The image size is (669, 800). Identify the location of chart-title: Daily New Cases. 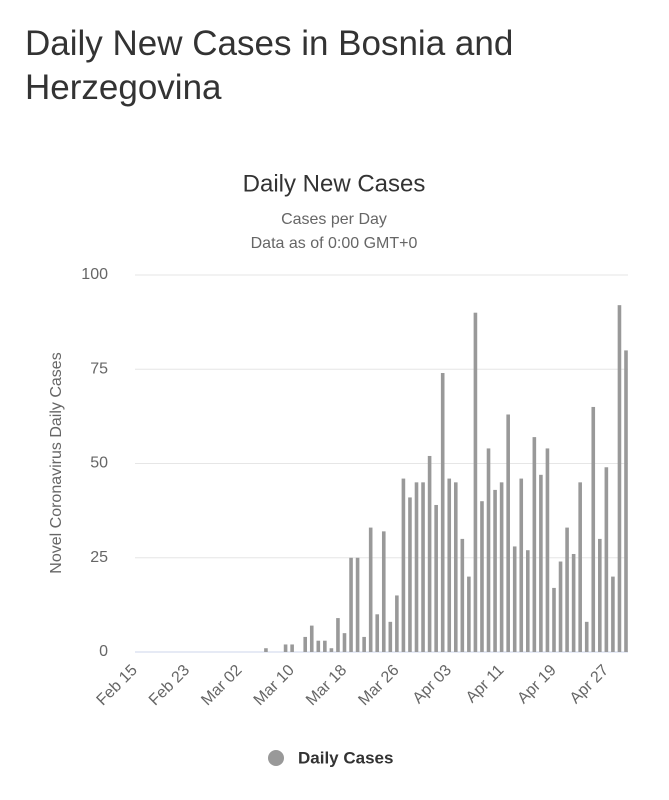
(334, 183).